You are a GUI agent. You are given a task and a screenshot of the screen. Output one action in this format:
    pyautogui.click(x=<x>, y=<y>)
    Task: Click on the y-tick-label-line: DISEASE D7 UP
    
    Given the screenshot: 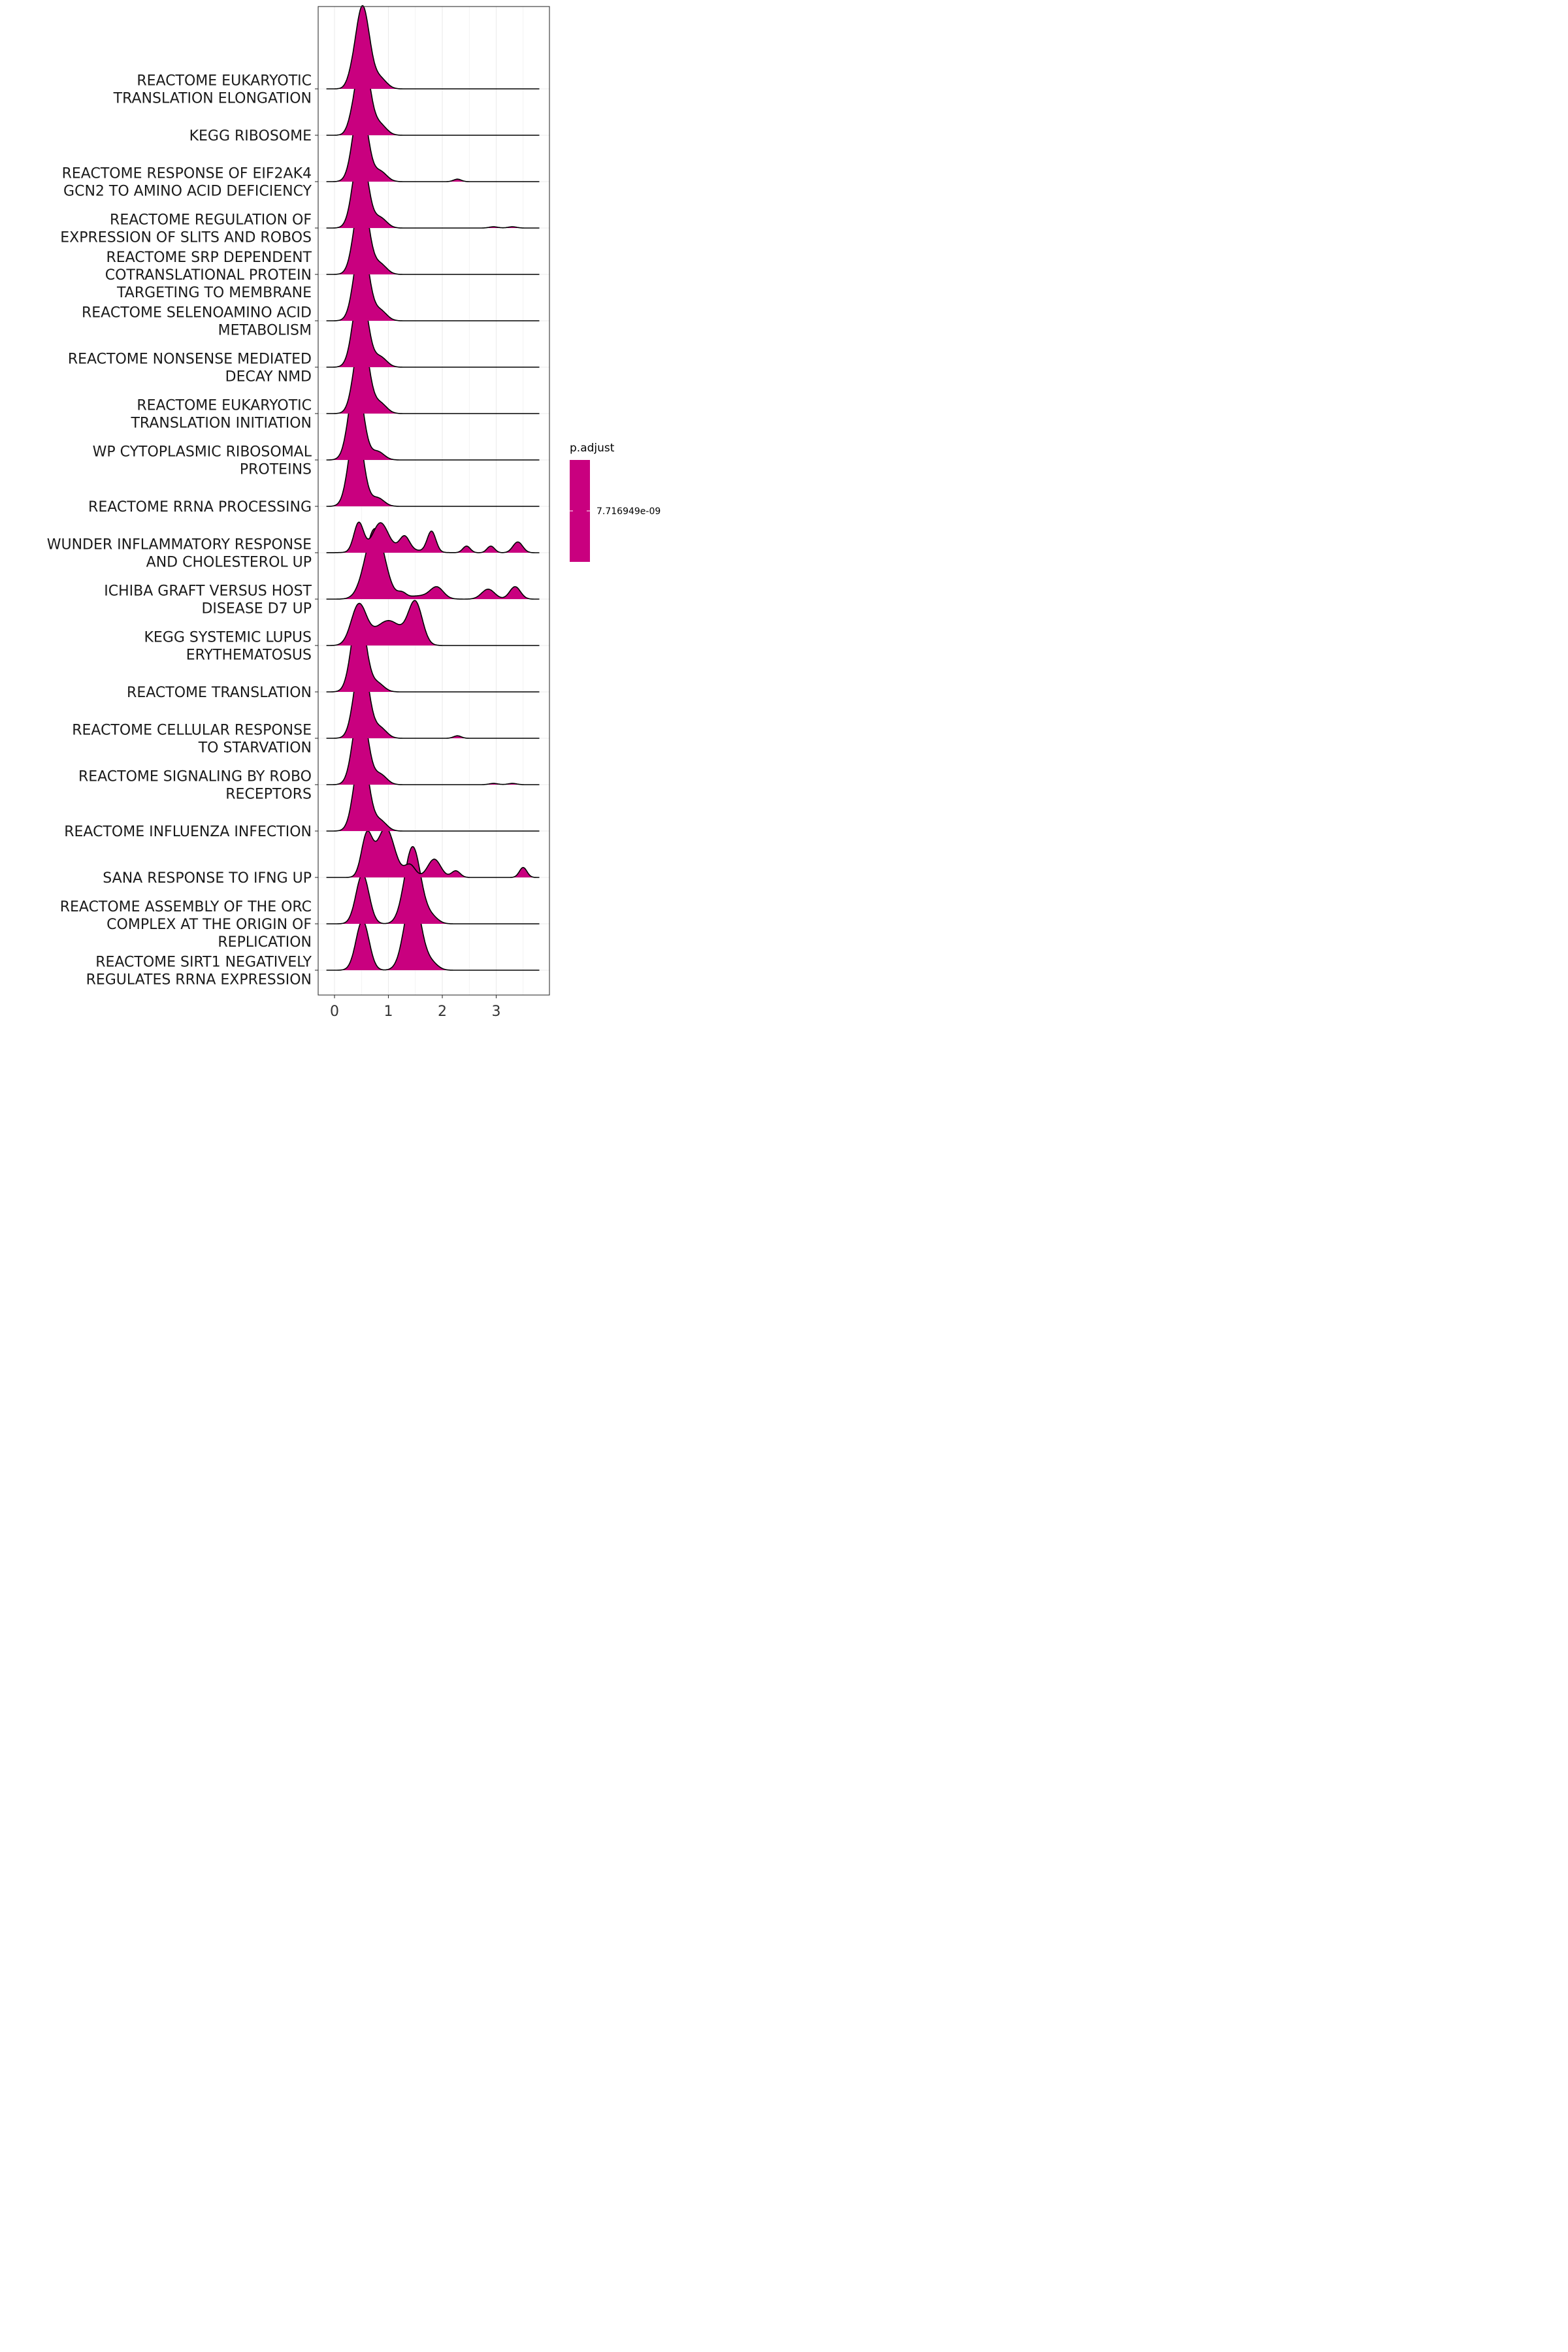 What is the action you would take?
    pyautogui.click(x=256, y=609)
    